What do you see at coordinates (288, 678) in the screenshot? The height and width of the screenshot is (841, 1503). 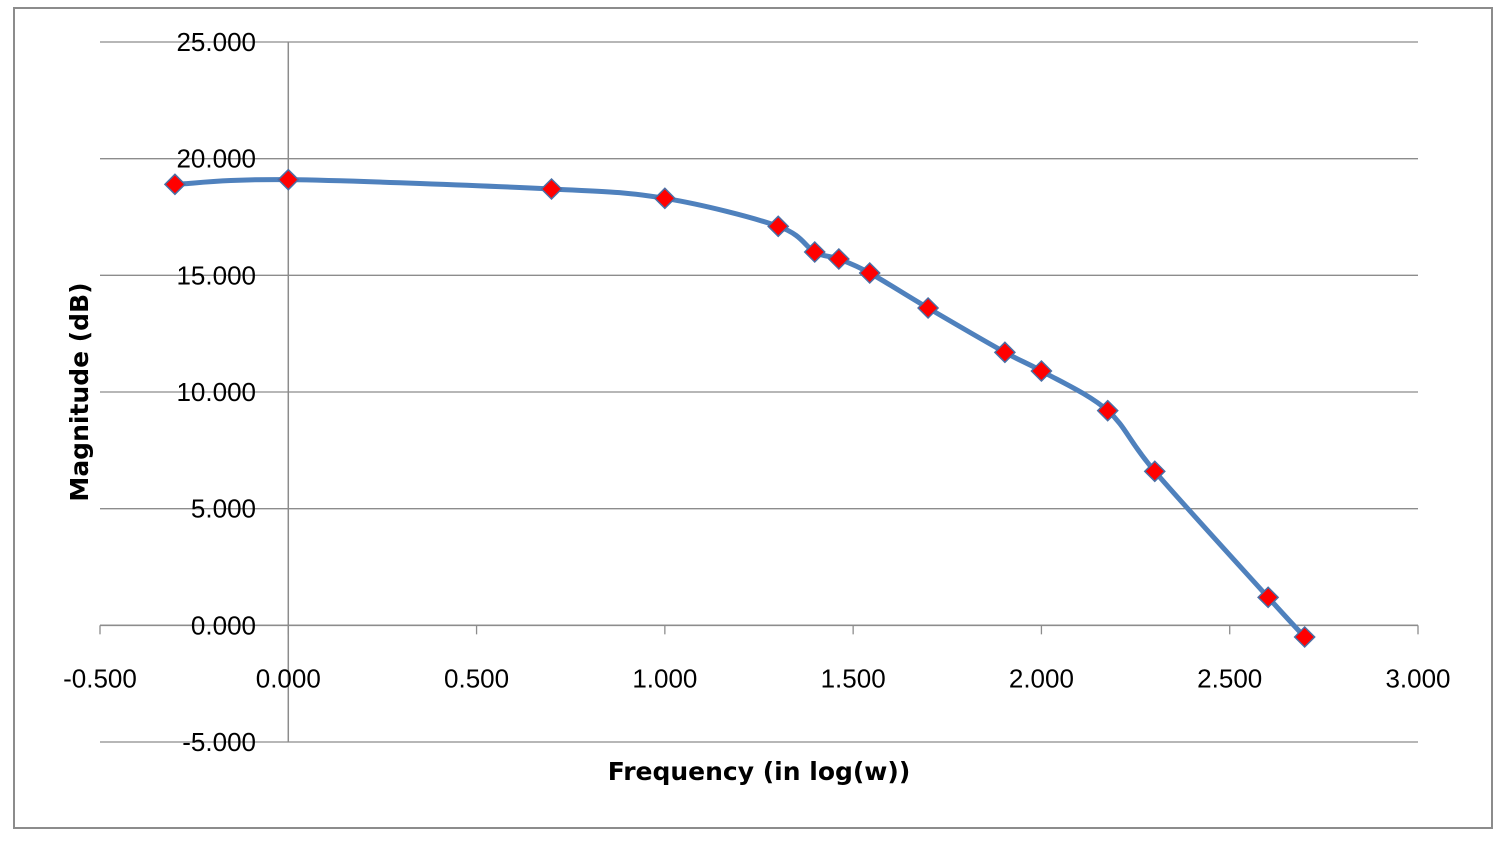 I see `x-tick-label-1: 0.000` at bounding box center [288, 678].